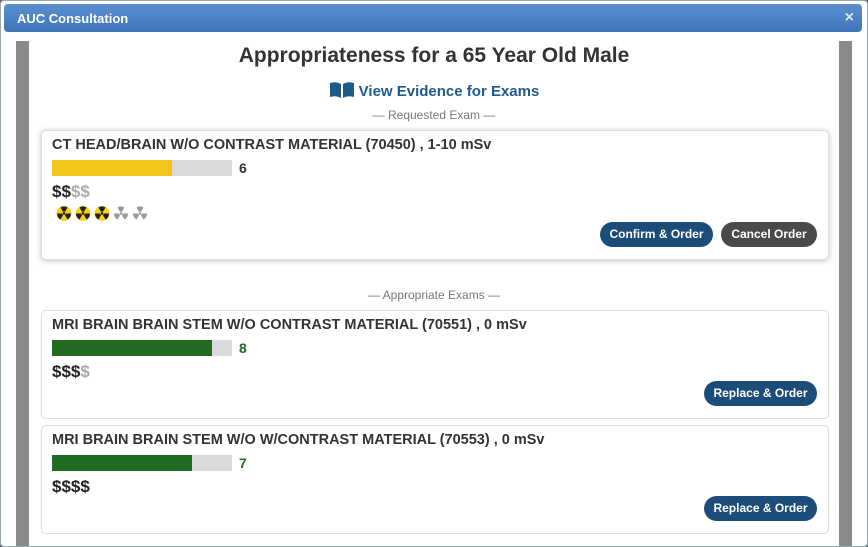 This screenshot has width=868, height=547. What do you see at coordinates (243, 463) in the screenshot?
I see `score-value: 7` at bounding box center [243, 463].